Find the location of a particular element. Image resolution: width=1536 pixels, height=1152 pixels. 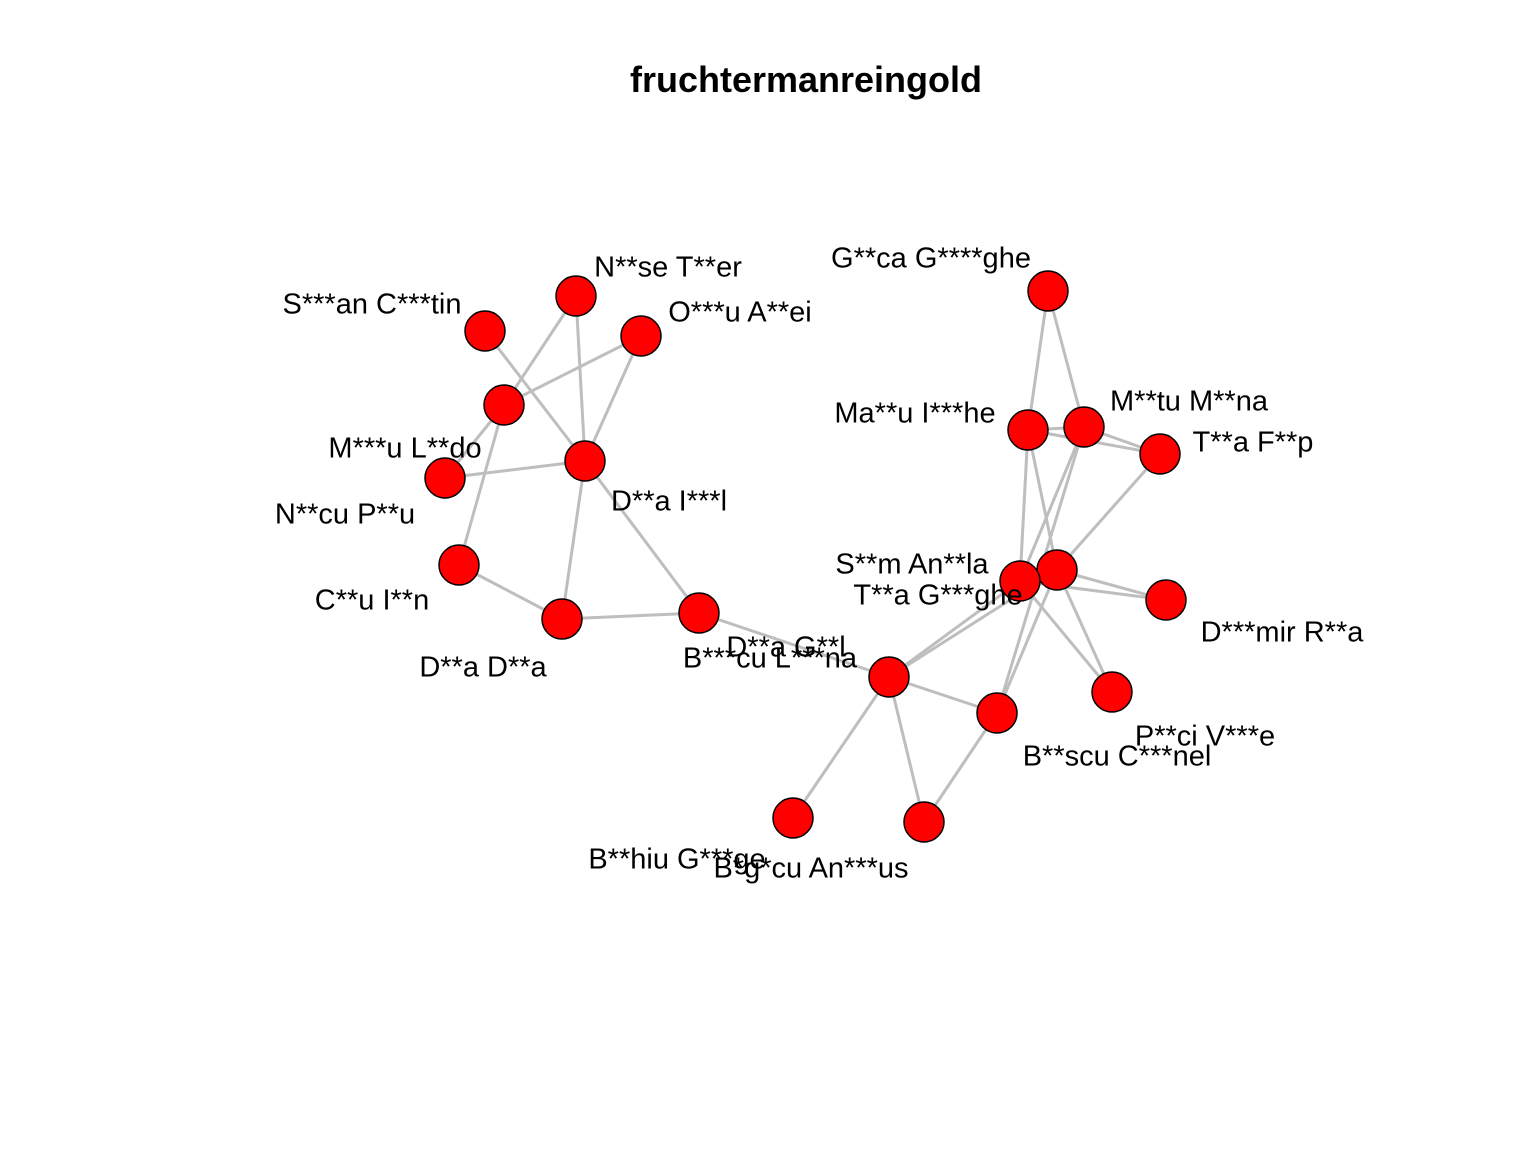

node-label-sa: S**m An**la is located at coordinates (912, 565).